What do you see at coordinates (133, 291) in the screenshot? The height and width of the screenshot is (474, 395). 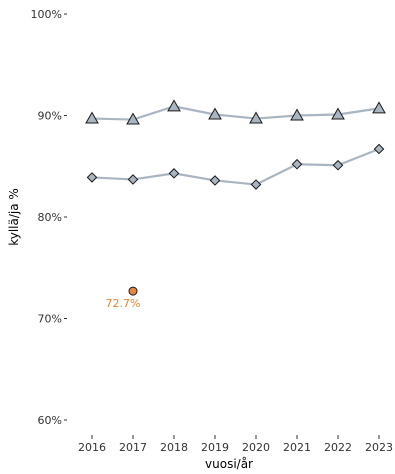 I see `highlight-point-marker` at bounding box center [133, 291].